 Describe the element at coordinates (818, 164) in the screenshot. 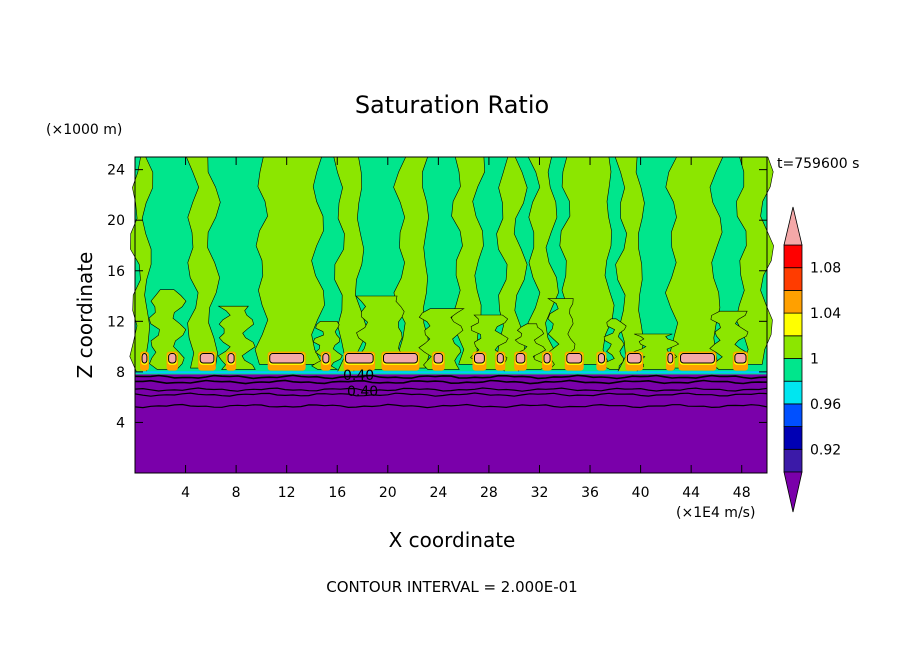

I see `time-label: t=759600 s` at that location.